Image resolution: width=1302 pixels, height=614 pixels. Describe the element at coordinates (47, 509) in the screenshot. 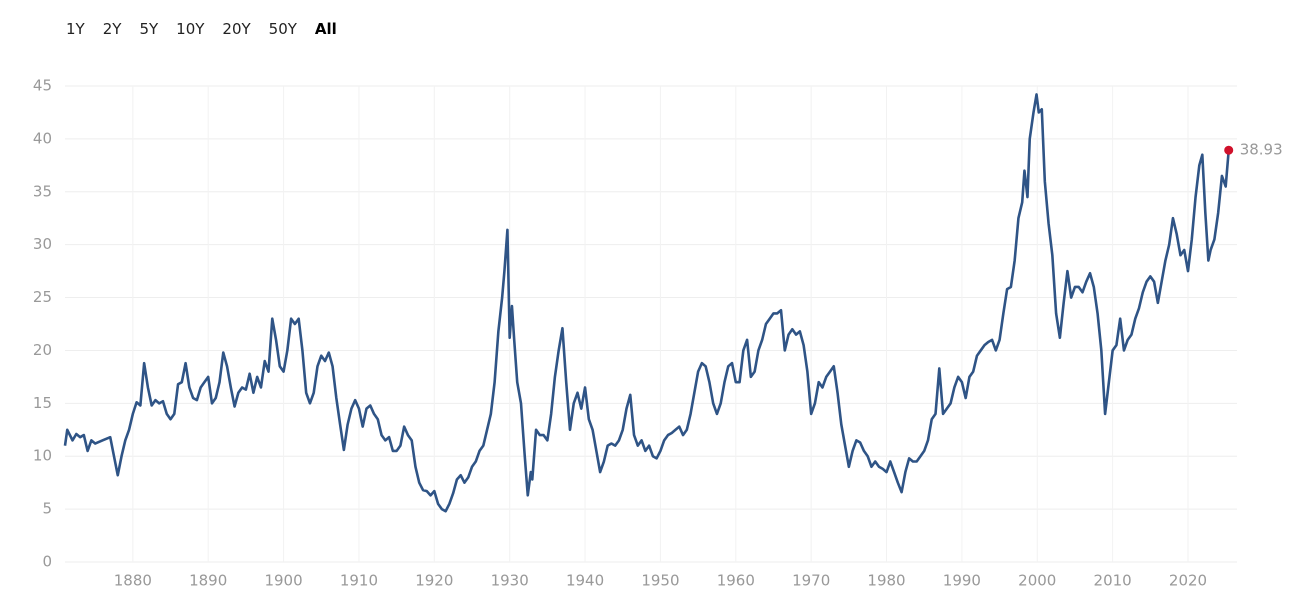

I see `y-tick-label: 5` at that location.